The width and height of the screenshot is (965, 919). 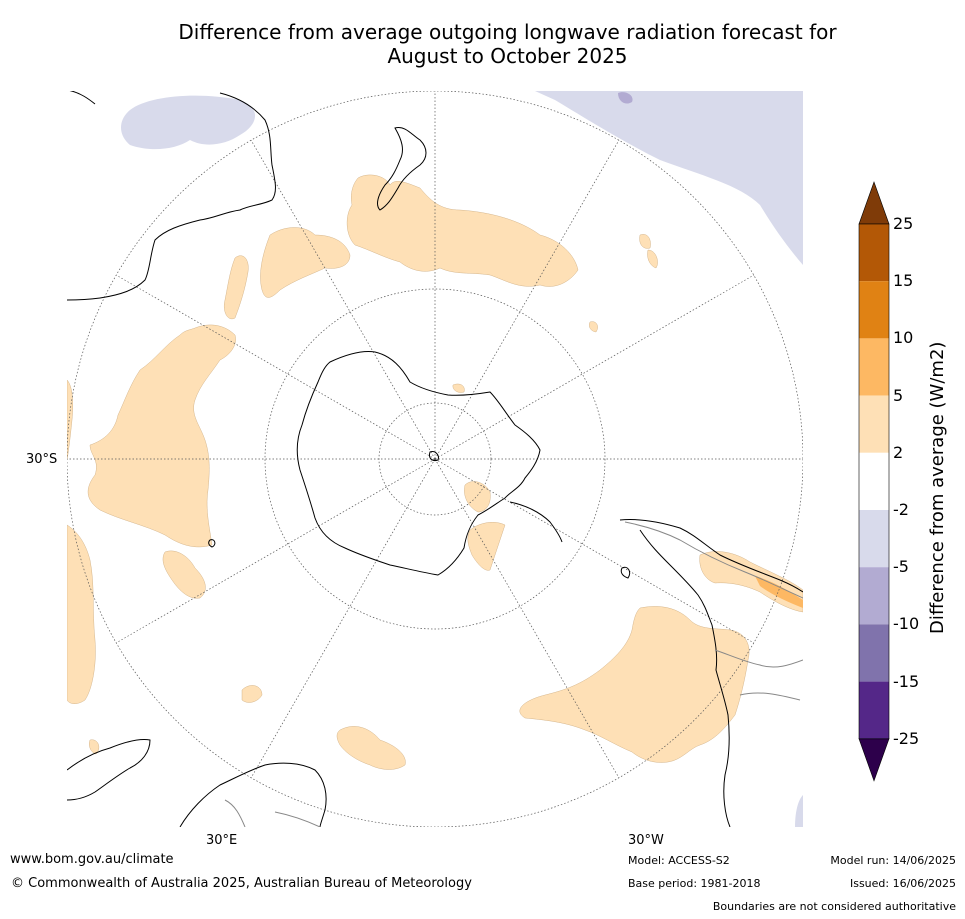 What do you see at coordinates (874, 203) in the screenshot?
I see `colorbar-extend-top` at bounding box center [874, 203].